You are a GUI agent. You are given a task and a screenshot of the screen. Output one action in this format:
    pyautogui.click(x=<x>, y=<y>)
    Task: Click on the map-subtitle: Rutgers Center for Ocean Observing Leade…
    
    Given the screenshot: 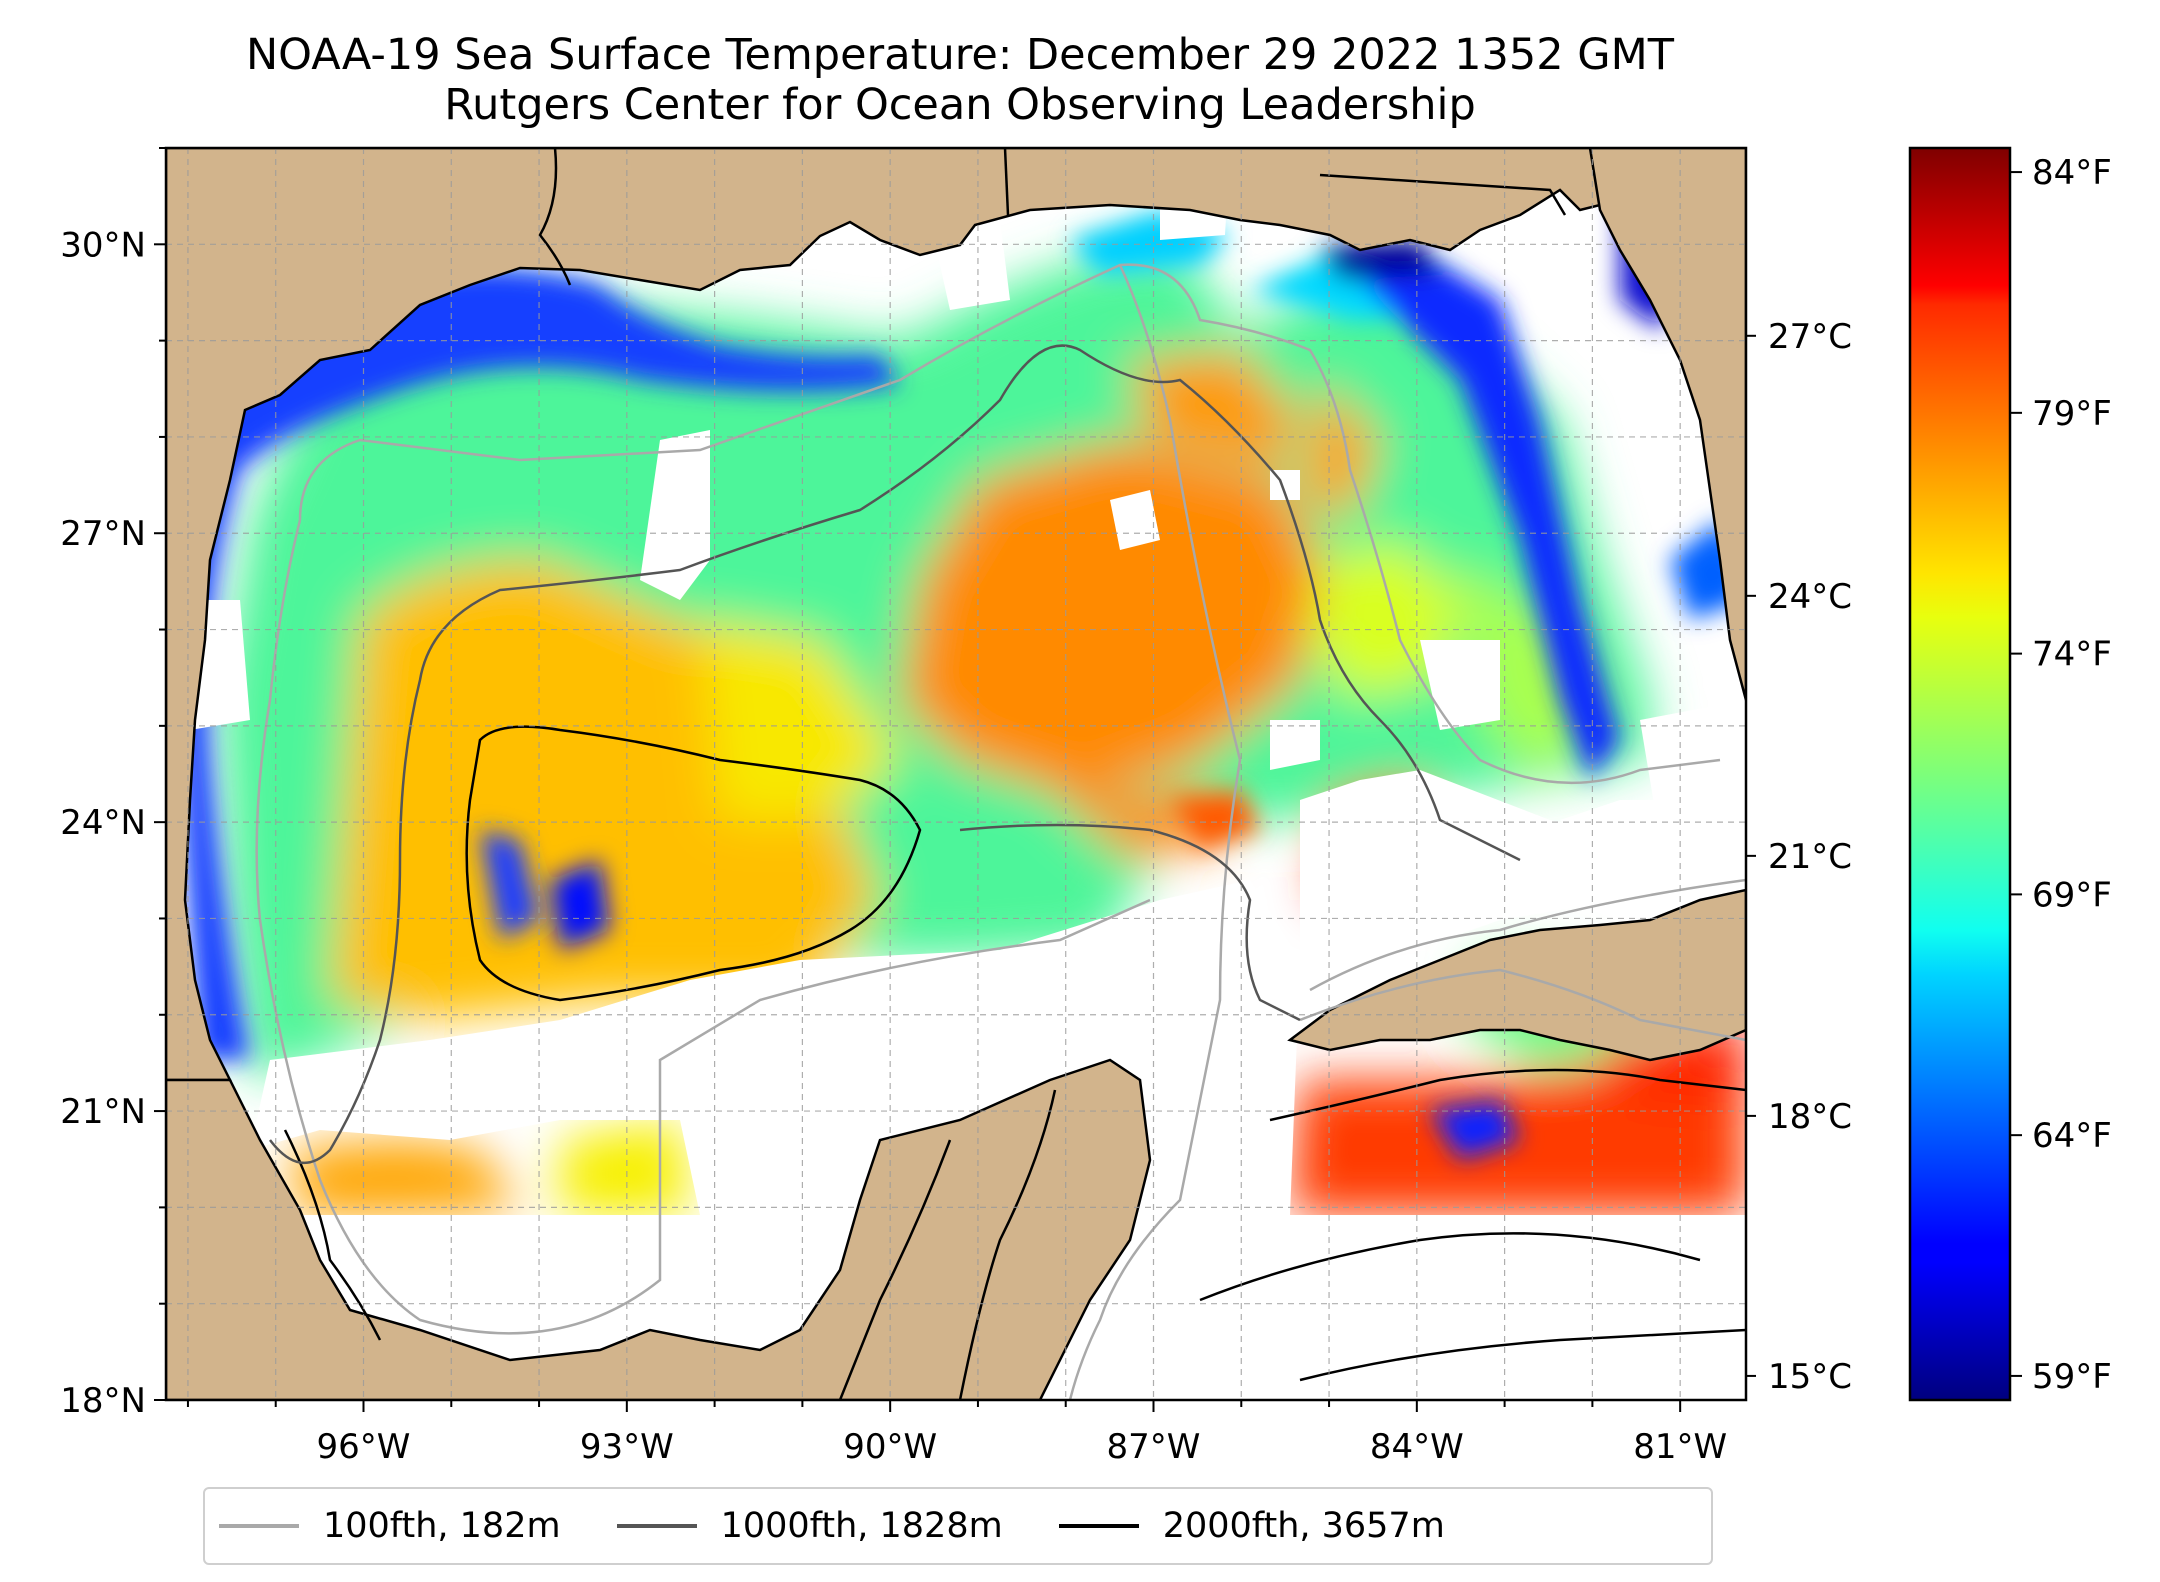 What is the action you would take?
    pyautogui.click(x=960, y=105)
    